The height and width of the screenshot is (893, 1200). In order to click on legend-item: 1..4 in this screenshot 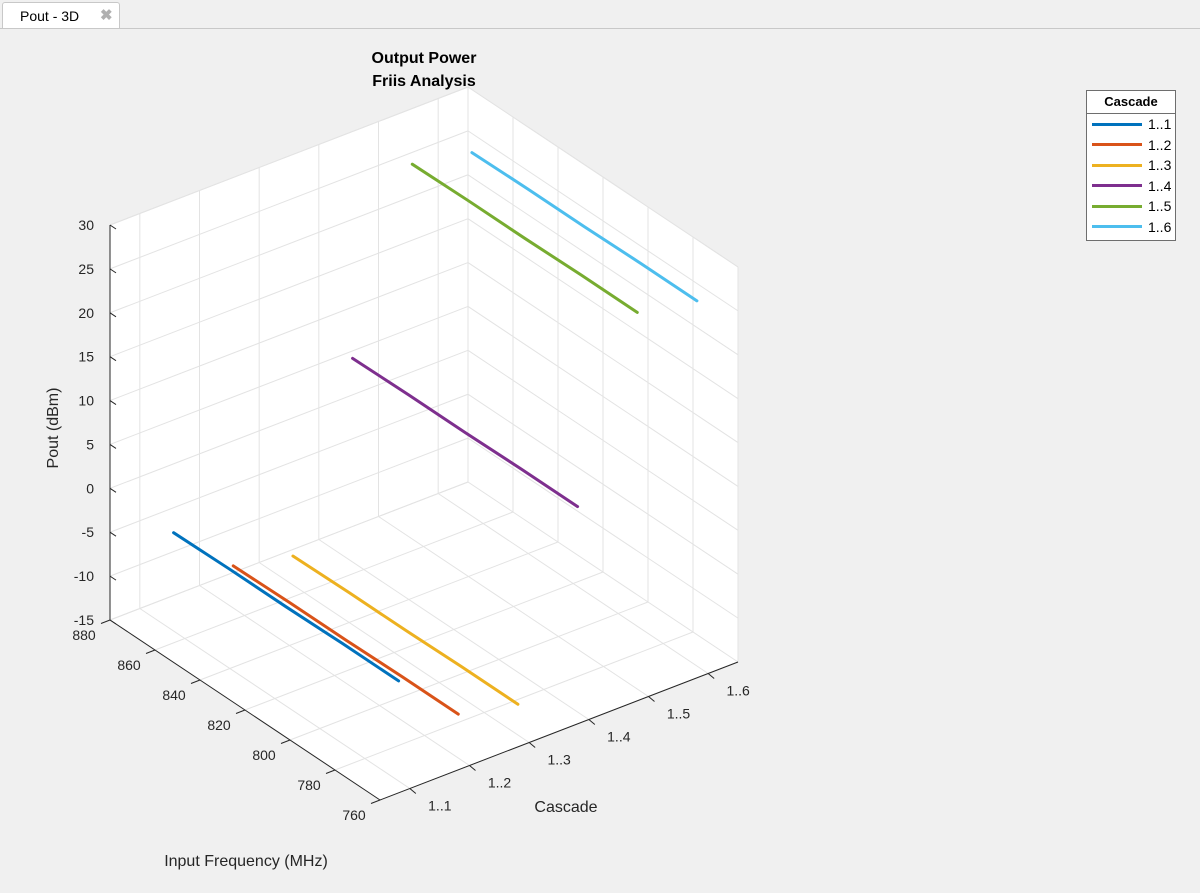, I will do `click(1131, 186)`.